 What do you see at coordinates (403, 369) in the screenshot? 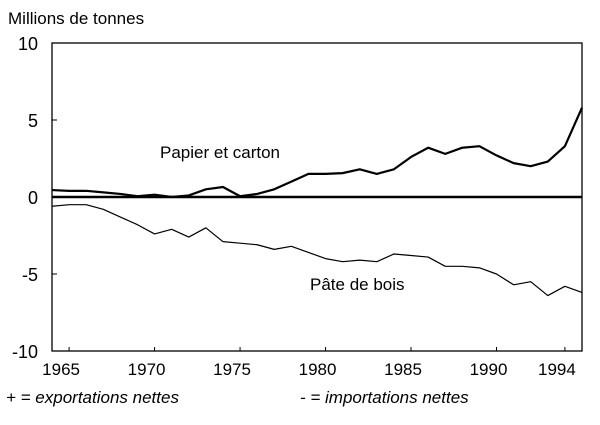
I see `x-tick-label: 1985` at bounding box center [403, 369].